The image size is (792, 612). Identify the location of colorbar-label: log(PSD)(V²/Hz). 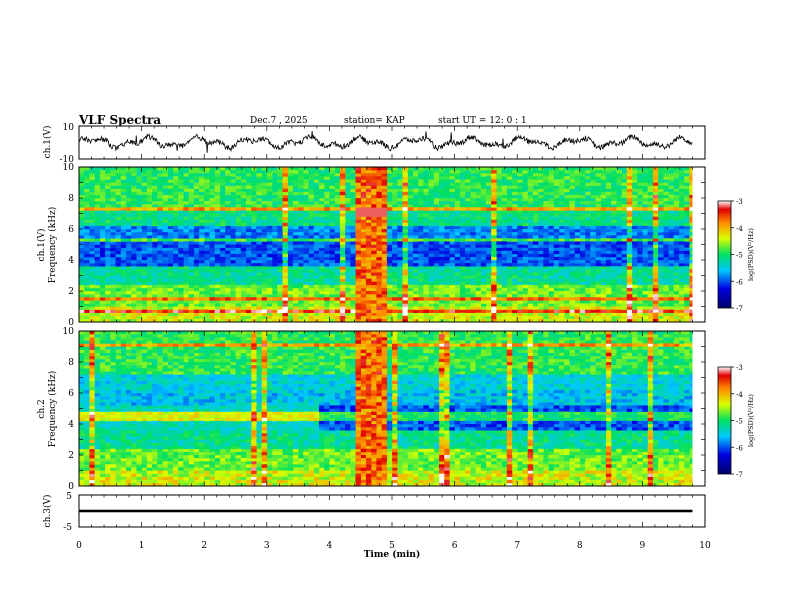
(751, 254).